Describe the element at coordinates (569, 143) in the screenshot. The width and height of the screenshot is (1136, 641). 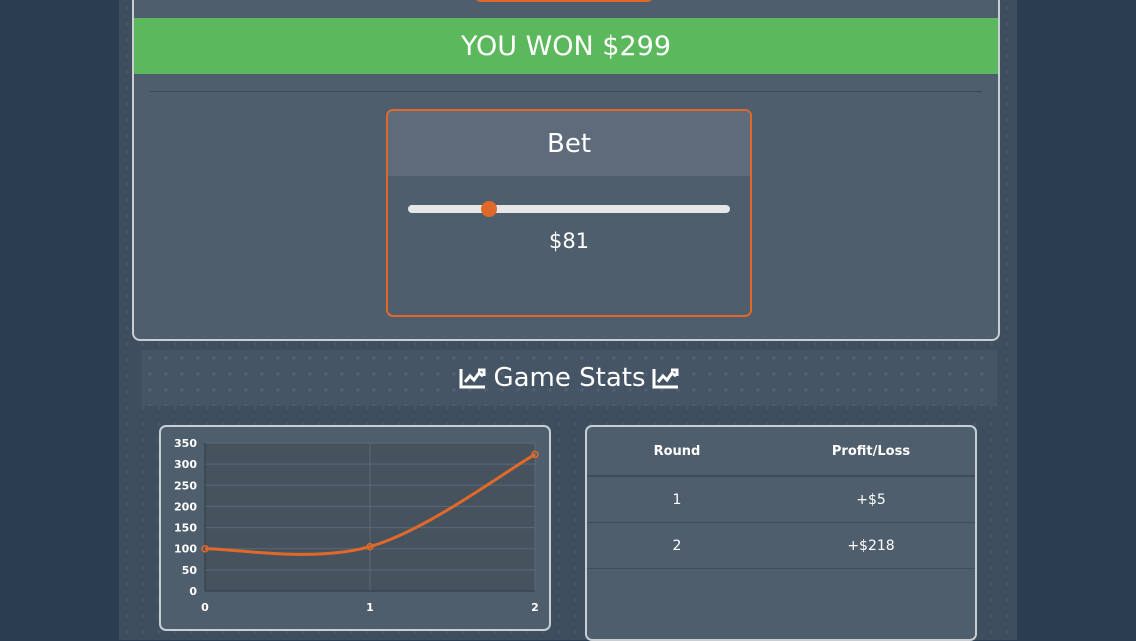
I see `bet-title: Bet` at that location.